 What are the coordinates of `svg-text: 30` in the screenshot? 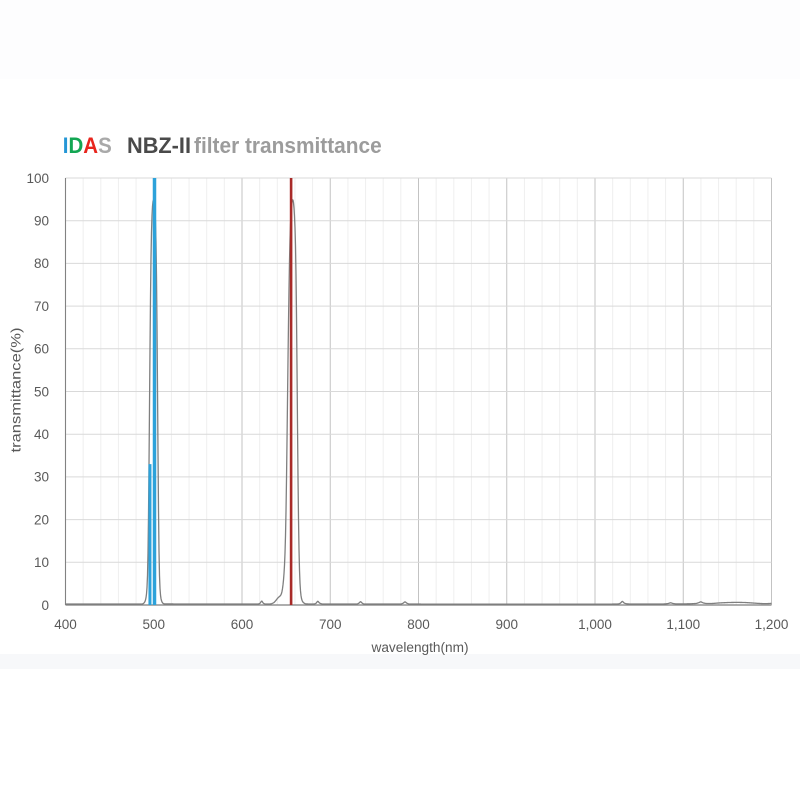 It's located at (41, 477).